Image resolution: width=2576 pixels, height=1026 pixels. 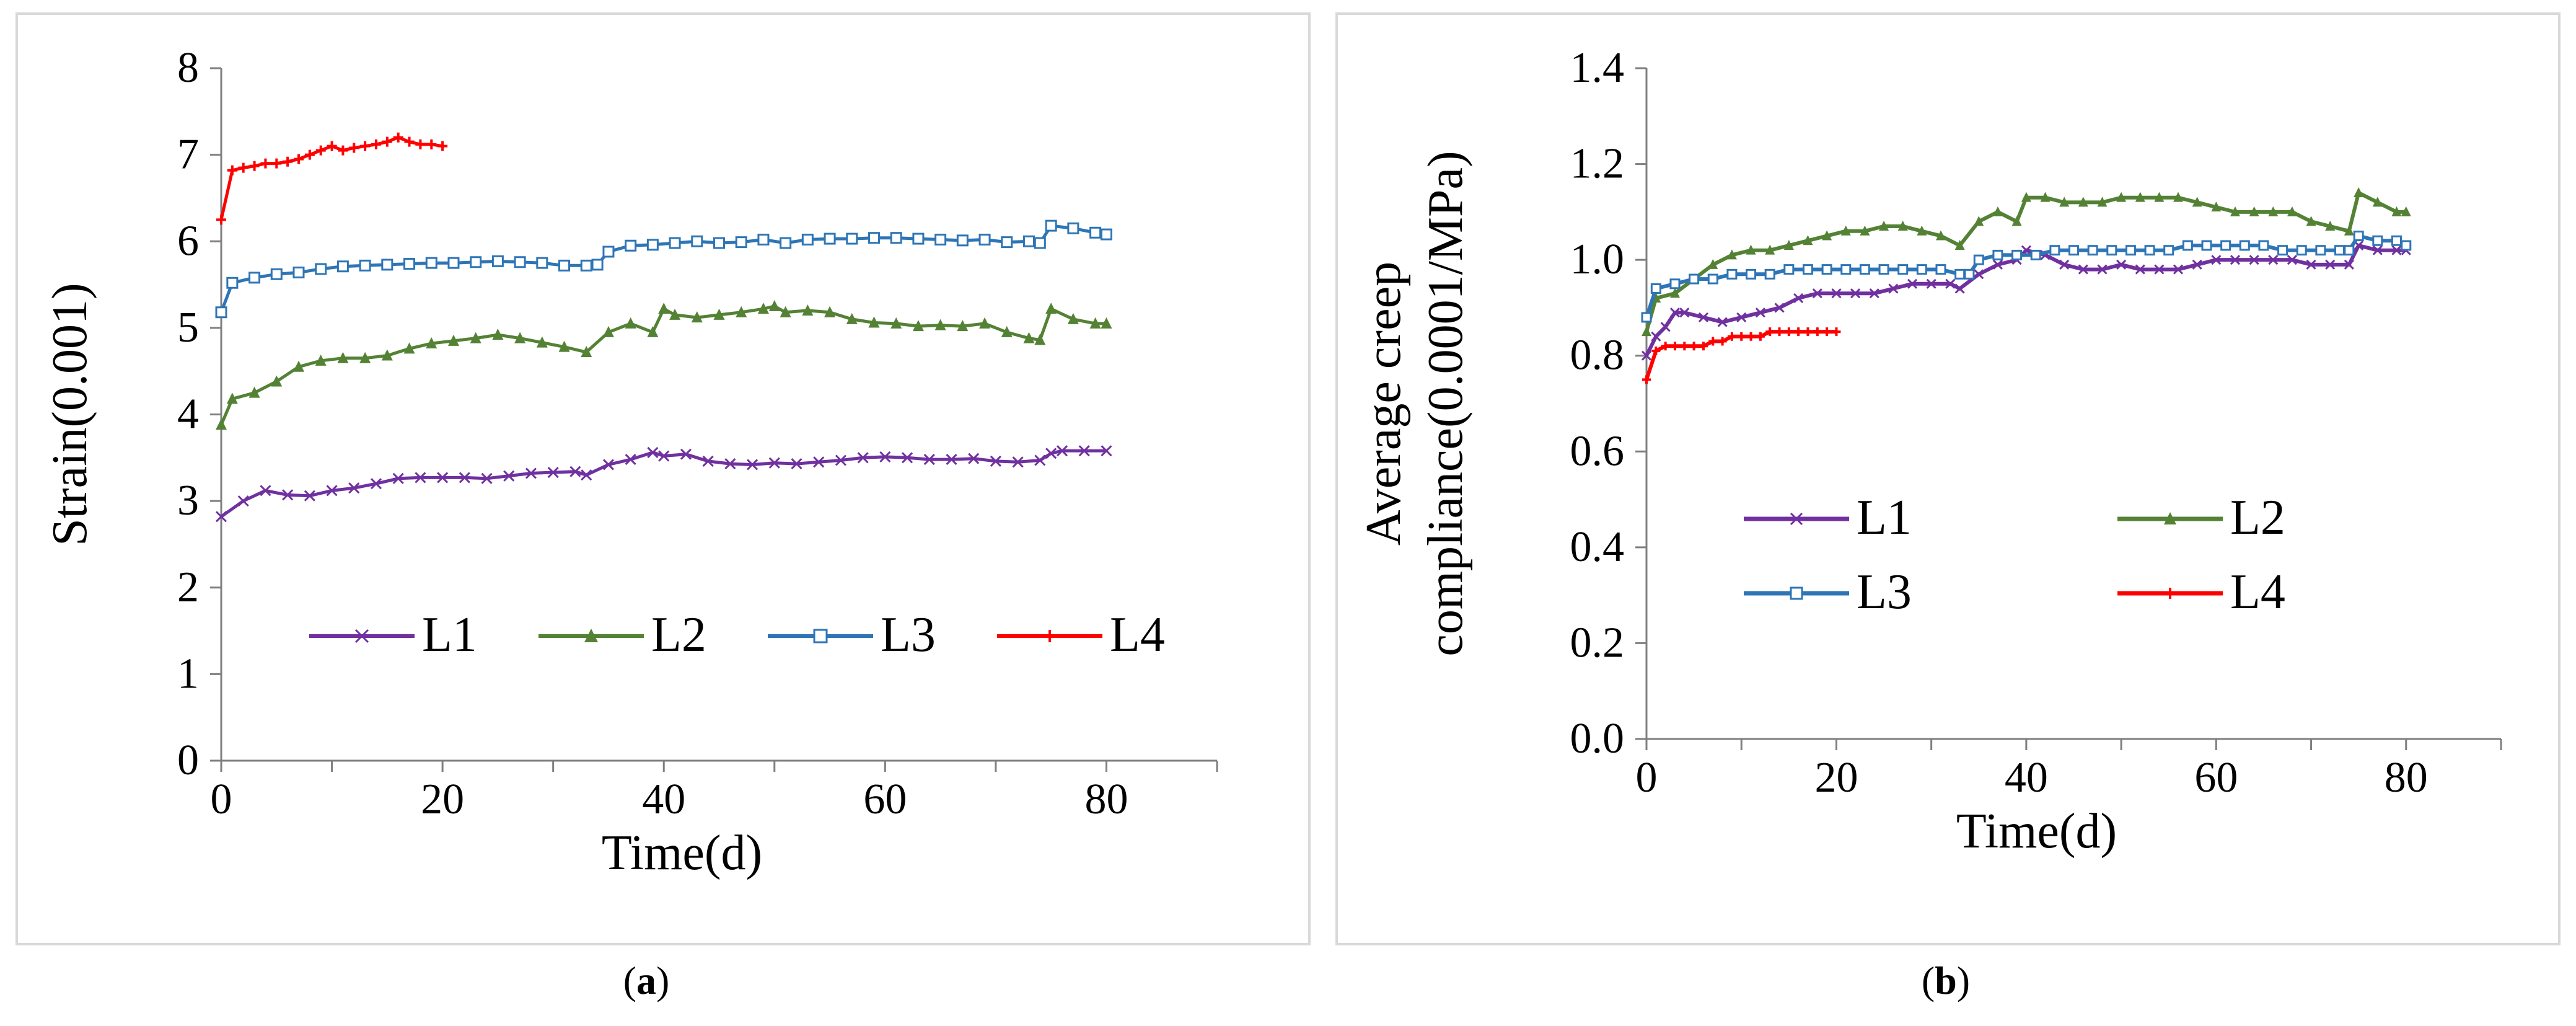 I want to click on y-axis-title: compliance(0.0001/MPa), so click(x=1445, y=404).